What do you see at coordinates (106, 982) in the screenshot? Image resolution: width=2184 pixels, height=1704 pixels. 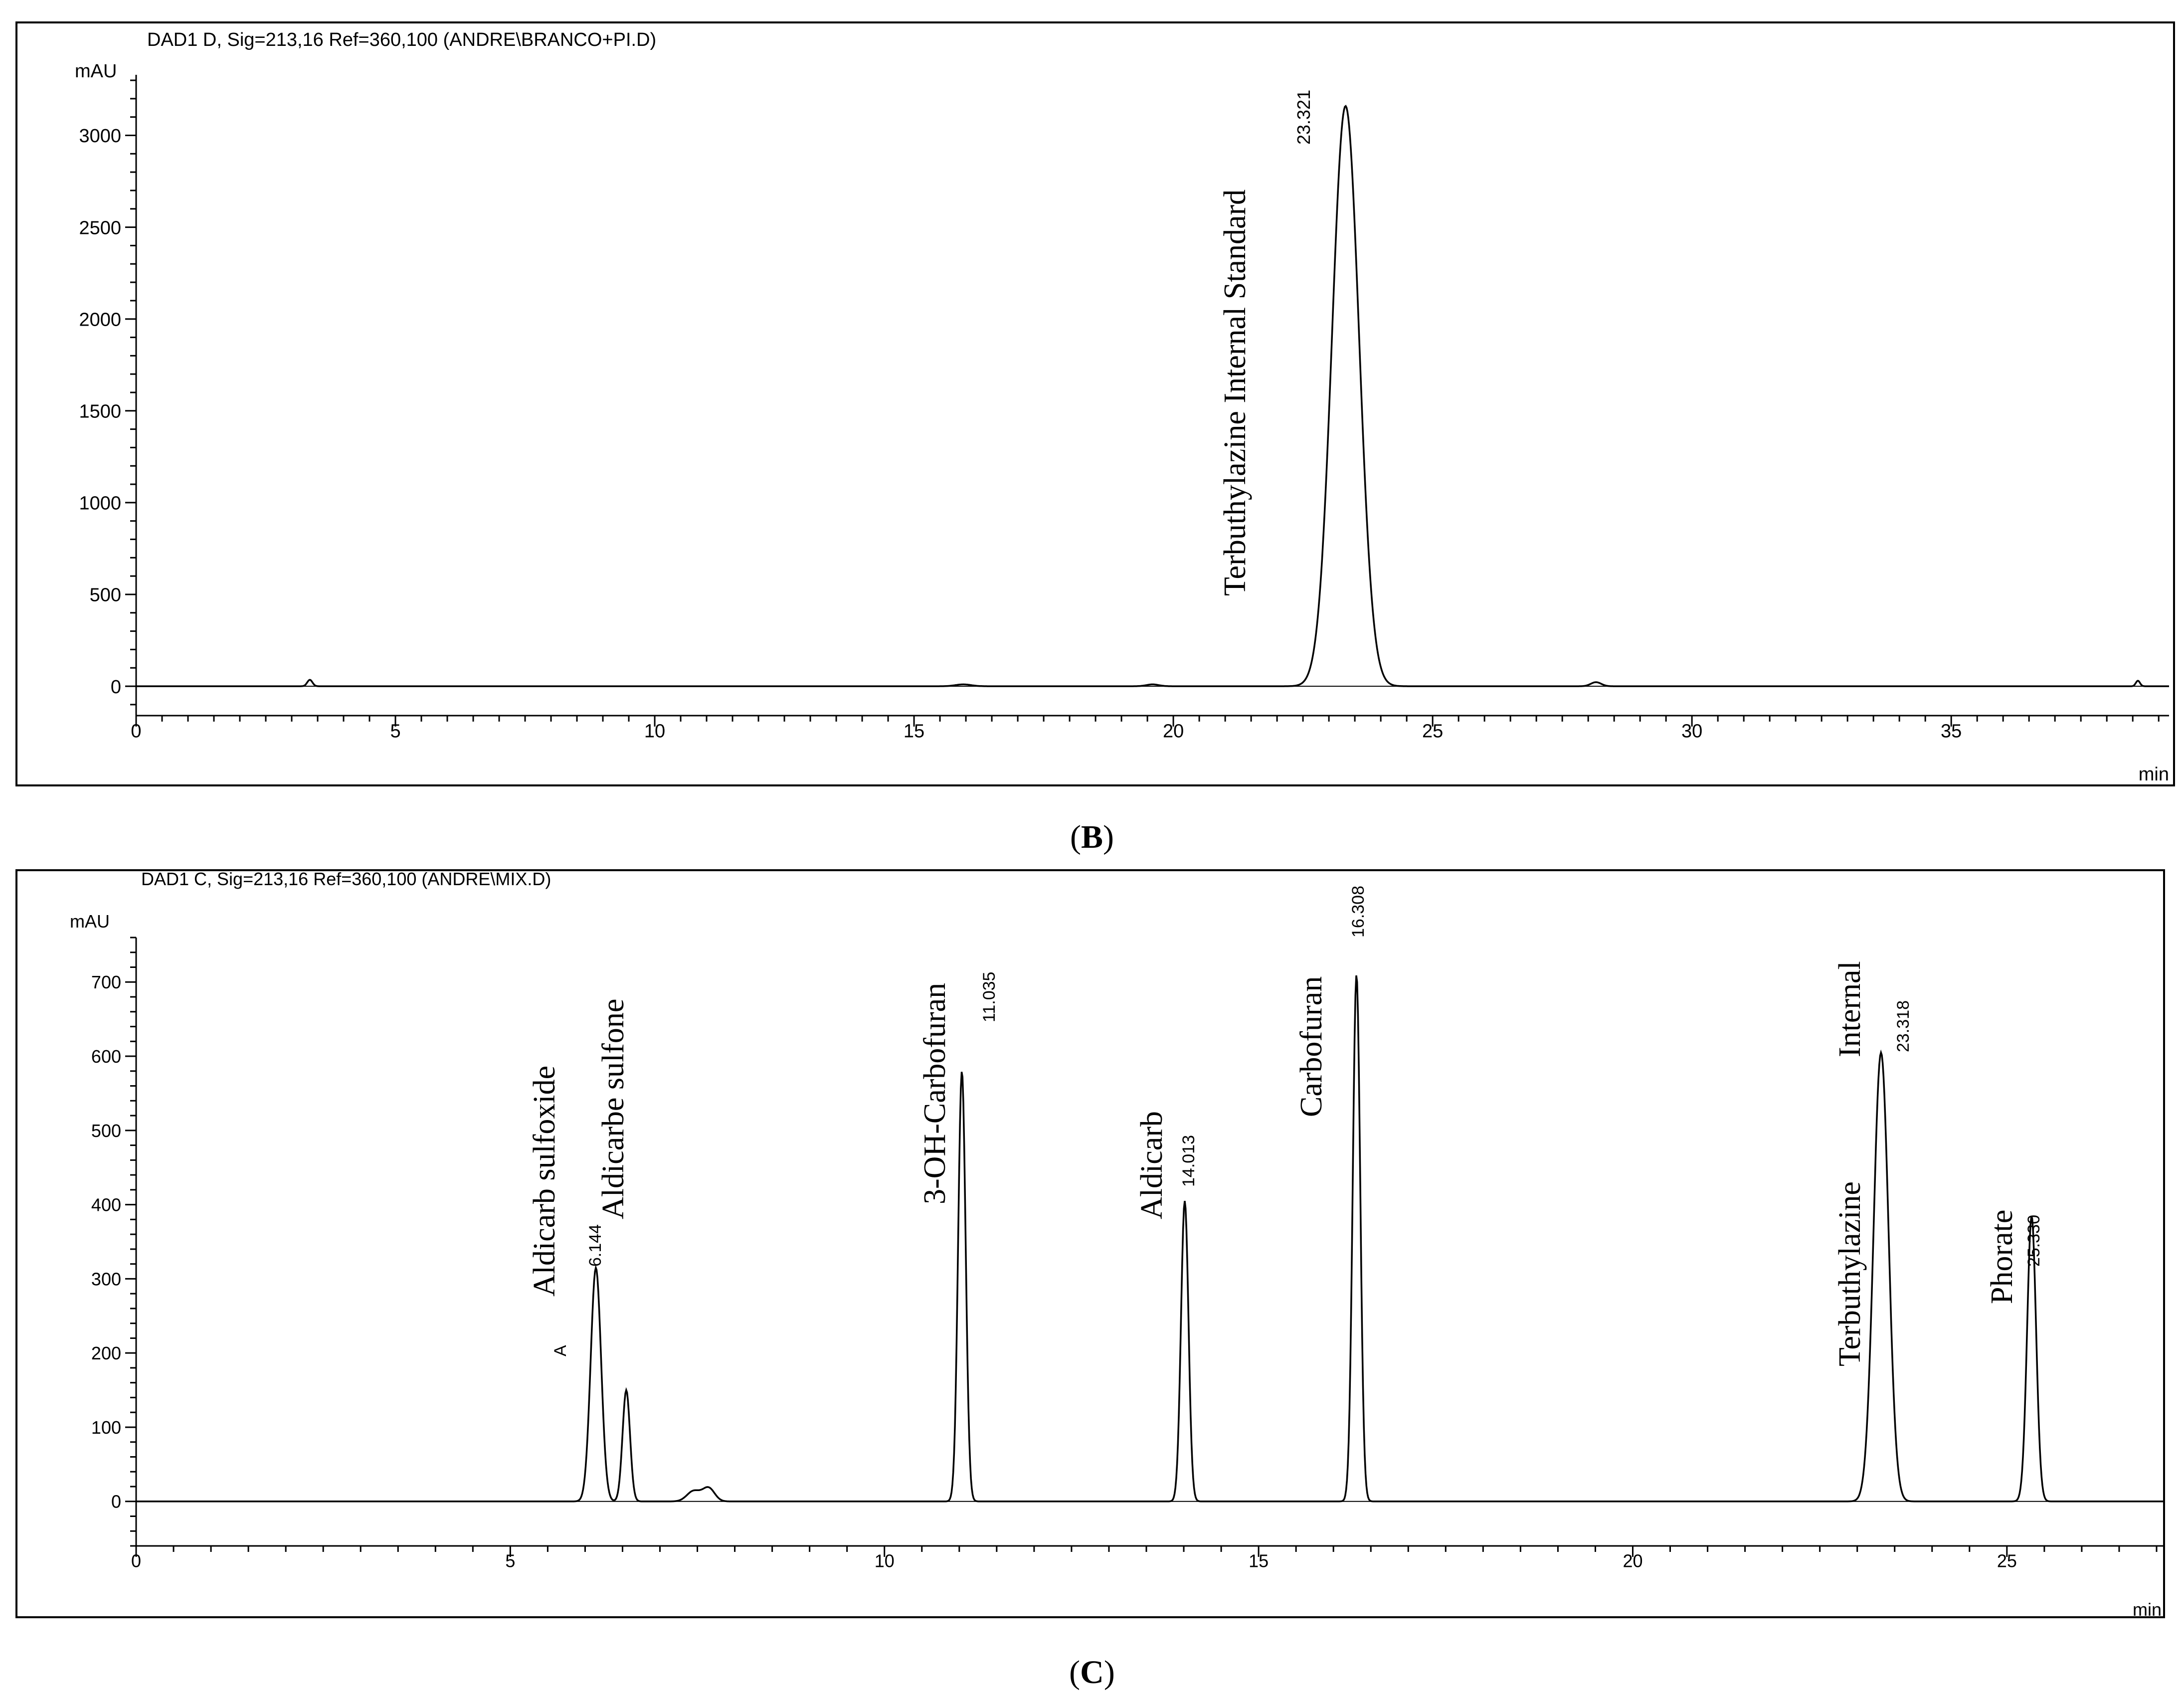 I see `y-tick-label: 700` at bounding box center [106, 982].